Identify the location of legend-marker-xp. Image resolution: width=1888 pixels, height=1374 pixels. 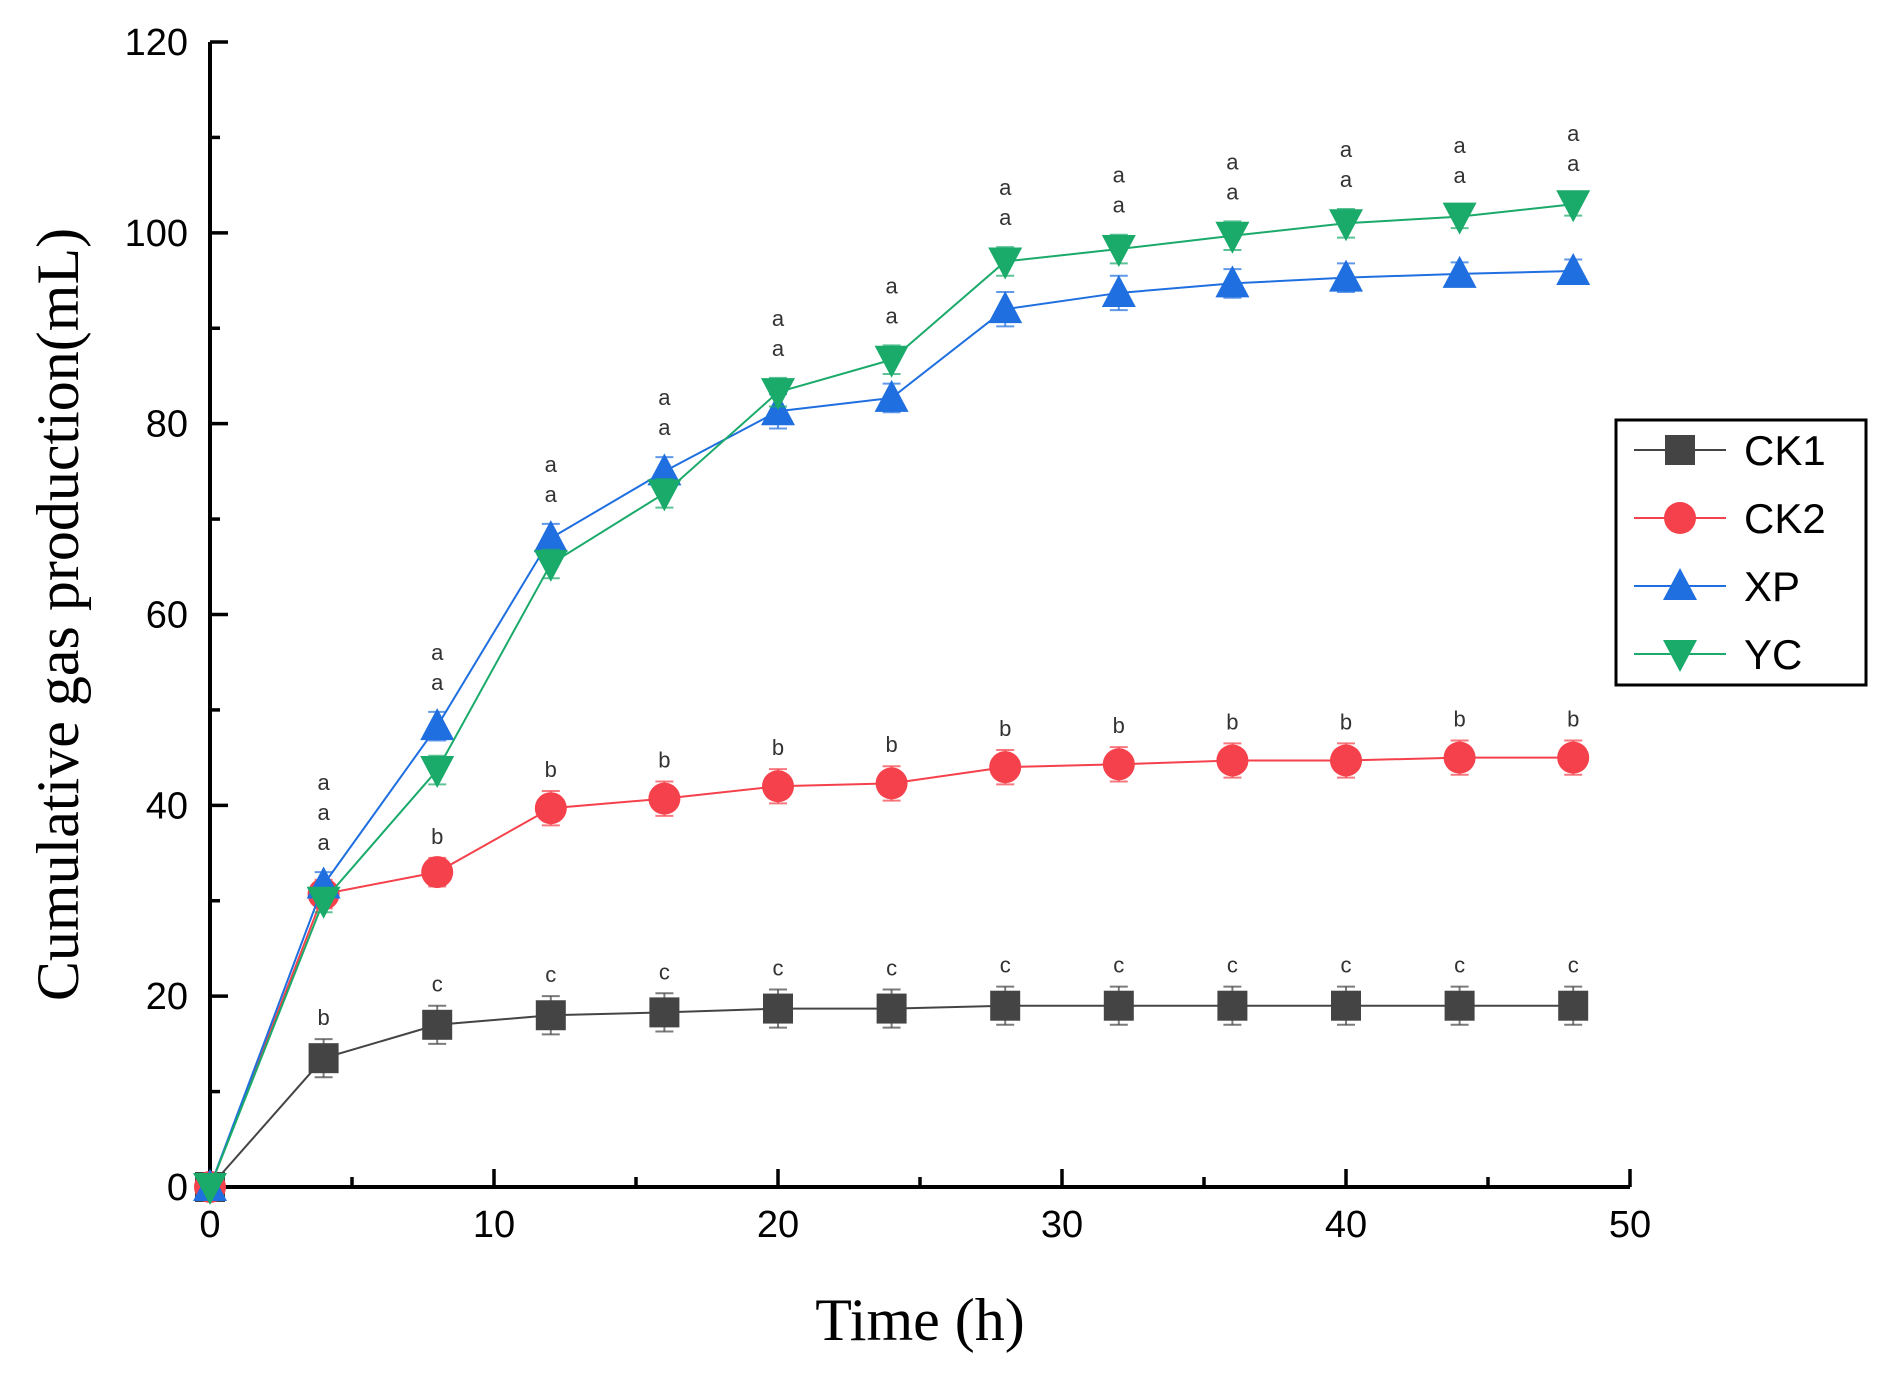
(1680, 584).